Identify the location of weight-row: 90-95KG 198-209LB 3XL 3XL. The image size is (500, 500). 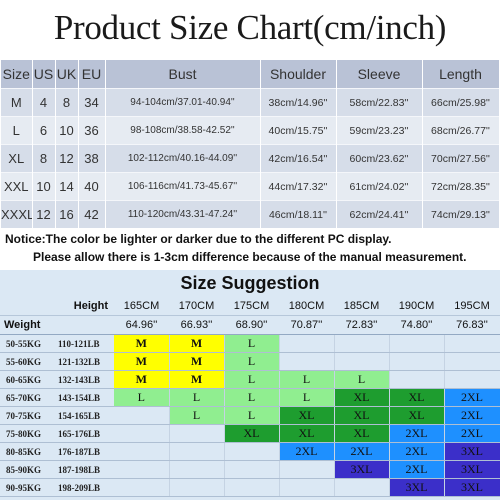
(250, 487).